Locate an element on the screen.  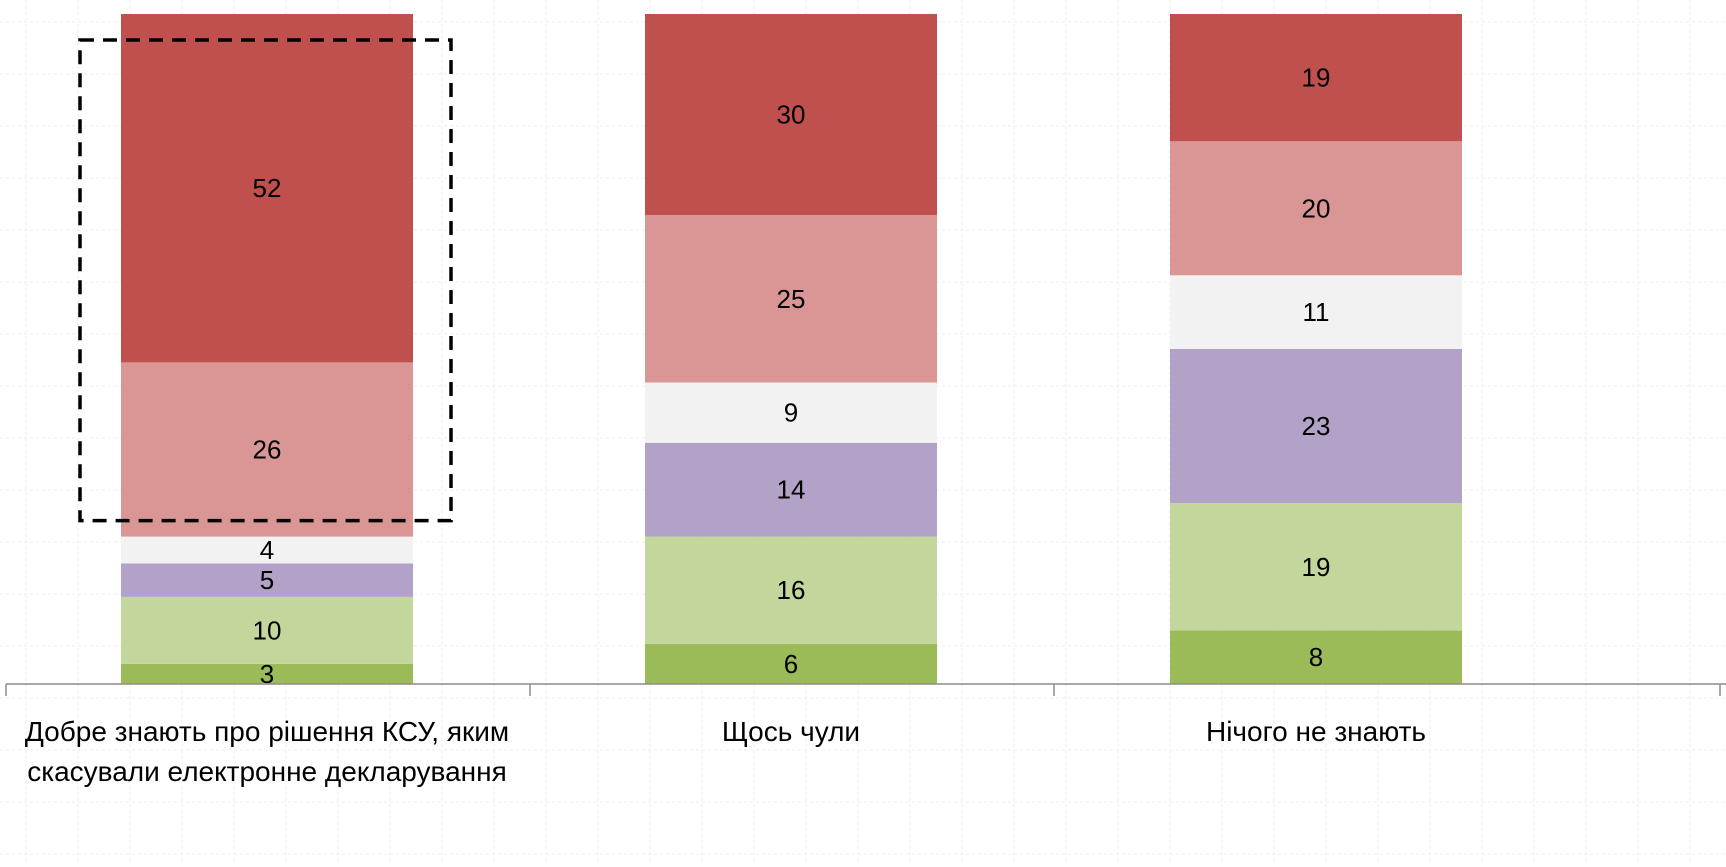
data-label: 5 is located at coordinates (267, 580).